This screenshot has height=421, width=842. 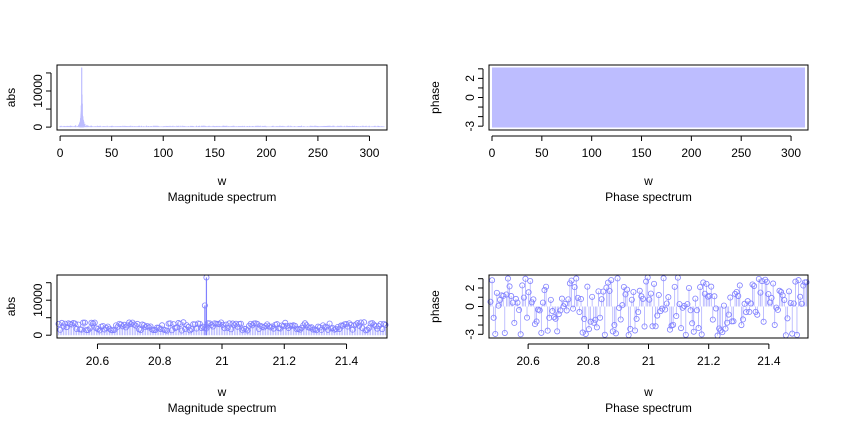 What do you see at coordinates (60, 153) in the screenshot?
I see `x-tick-label: 0` at bounding box center [60, 153].